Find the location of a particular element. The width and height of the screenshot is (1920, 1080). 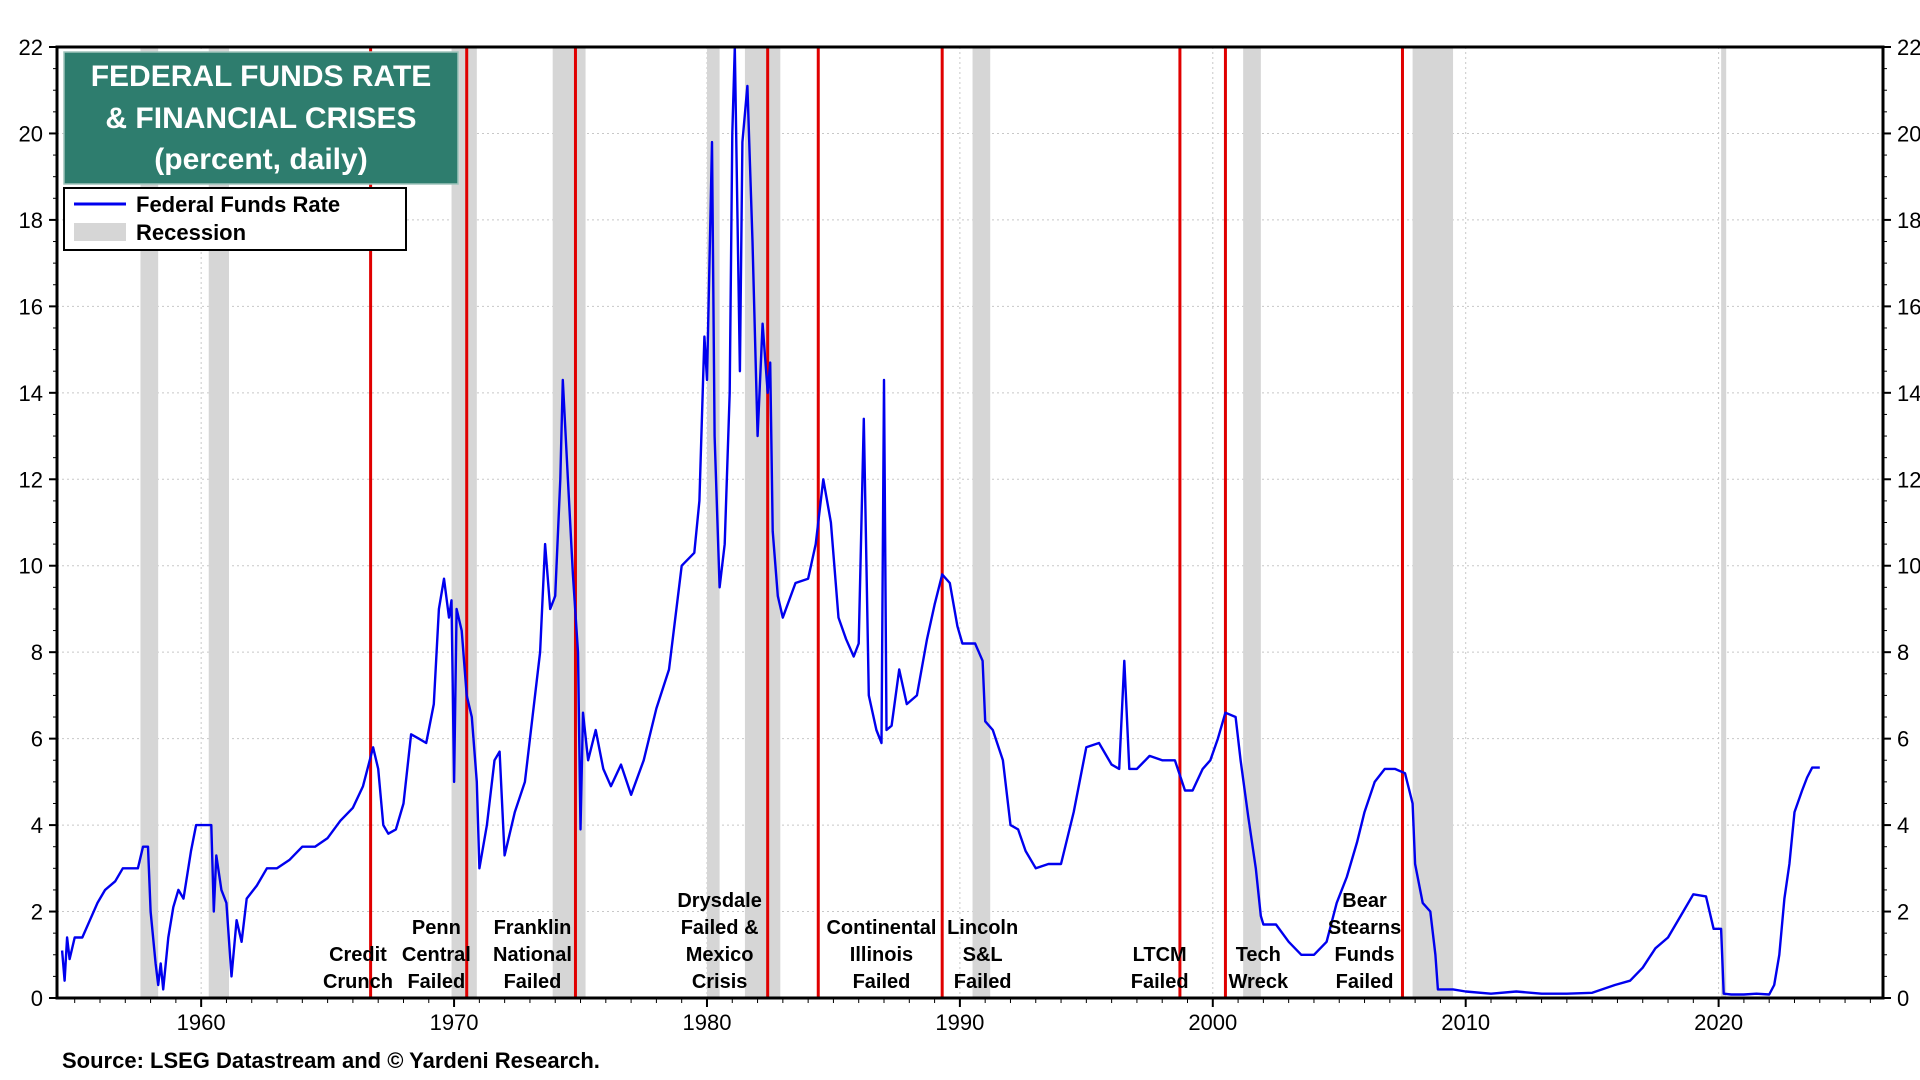

crisis-label-0-line-0: Credit is located at coordinates (358, 955).